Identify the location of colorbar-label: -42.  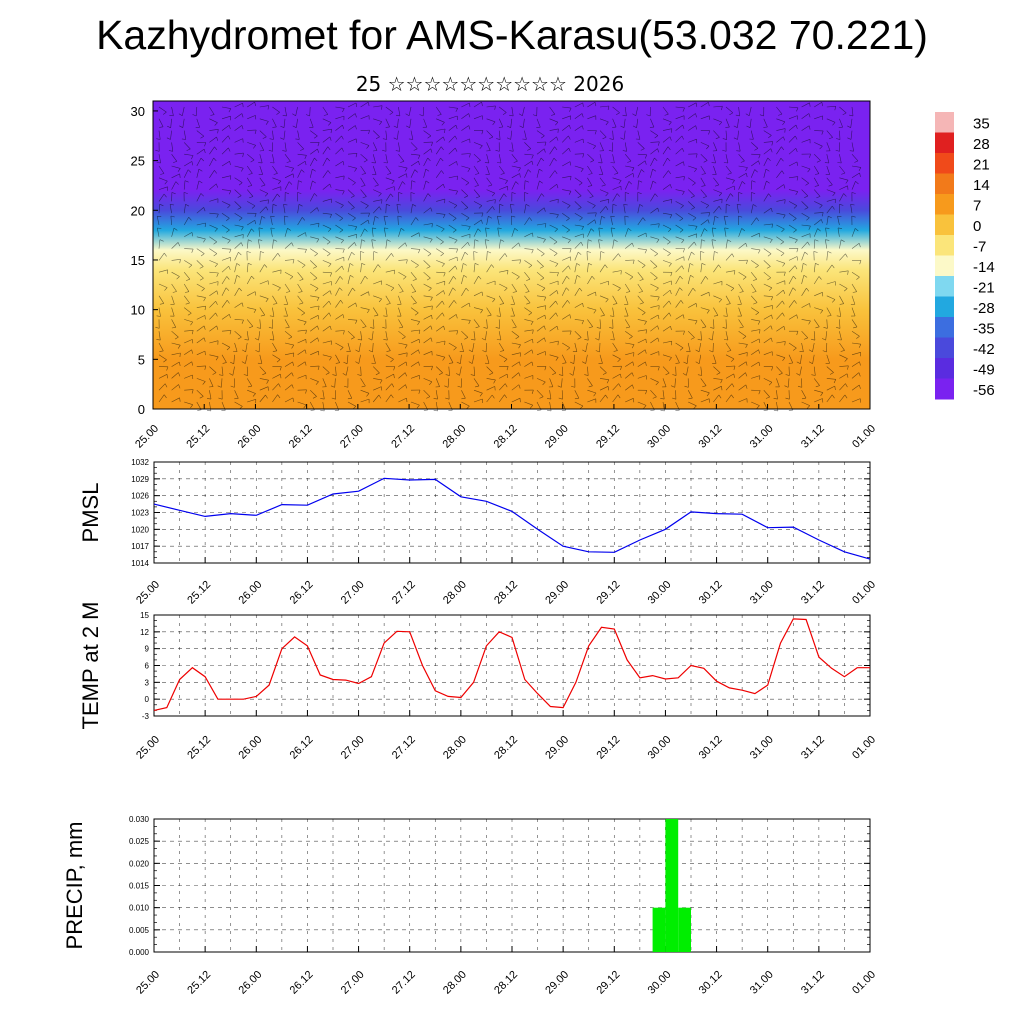
(984, 349).